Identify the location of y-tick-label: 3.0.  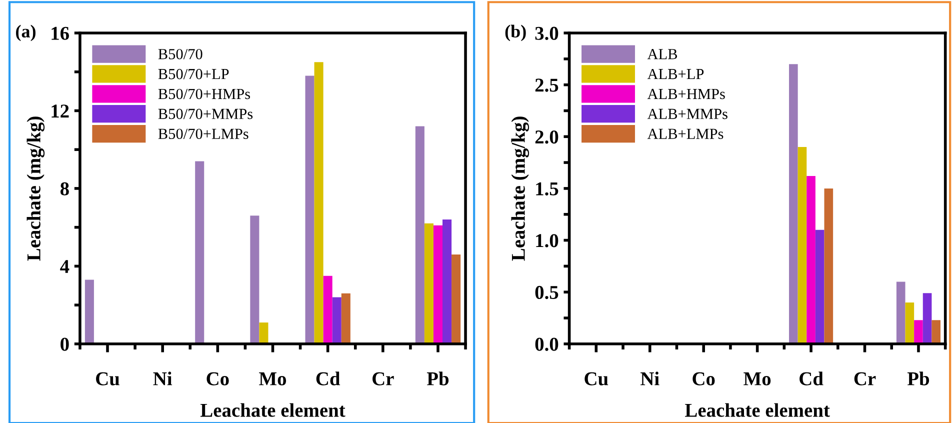
(546, 33).